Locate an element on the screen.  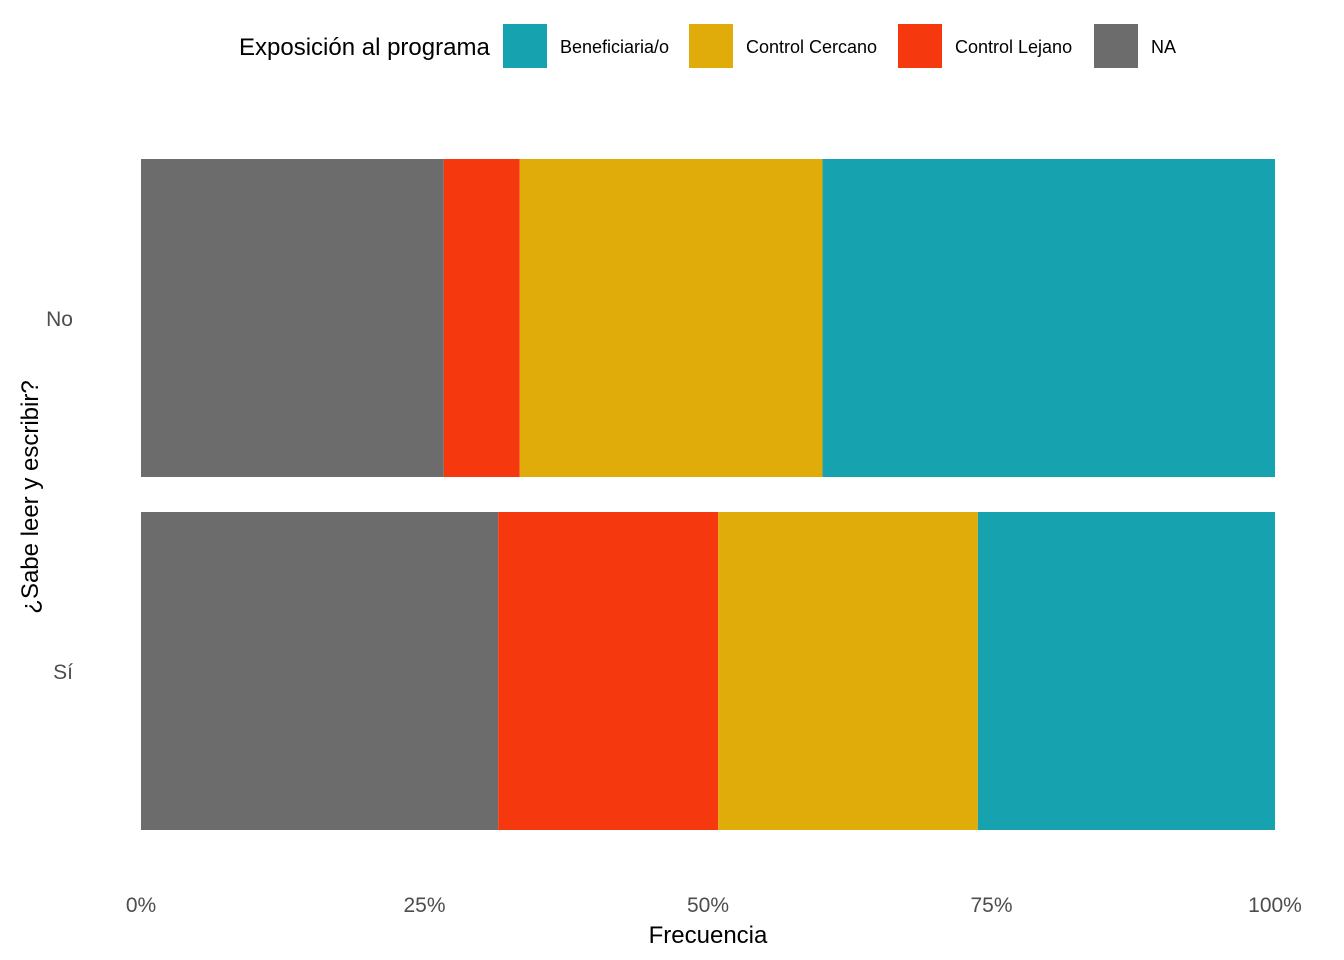
legend-key-beneficiaria is located at coordinates (525, 46).